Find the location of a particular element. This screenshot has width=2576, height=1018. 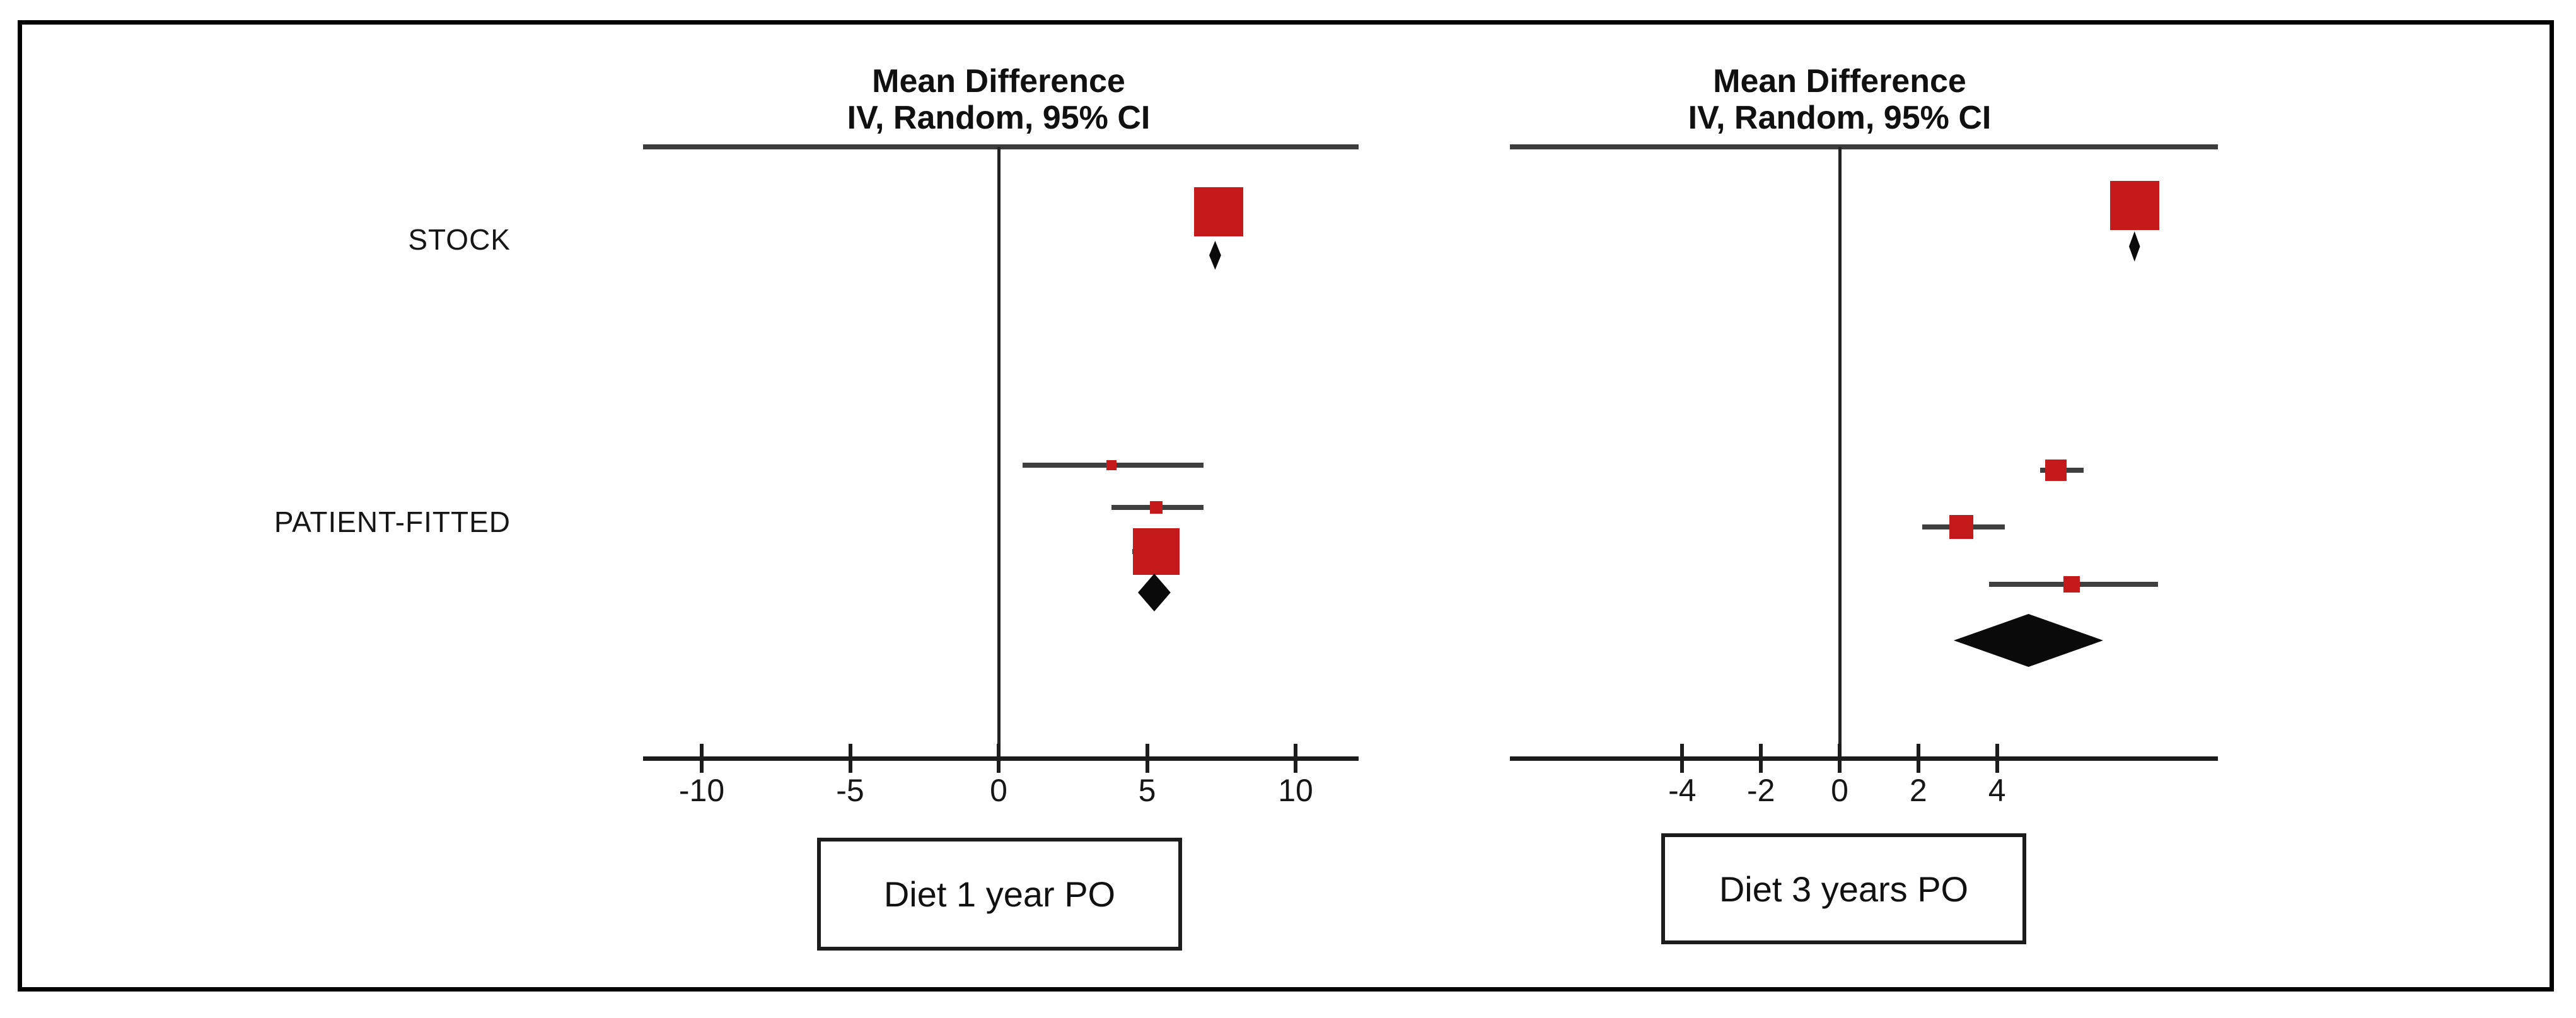

tick-label: -10 is located at coordinates (701, 791).